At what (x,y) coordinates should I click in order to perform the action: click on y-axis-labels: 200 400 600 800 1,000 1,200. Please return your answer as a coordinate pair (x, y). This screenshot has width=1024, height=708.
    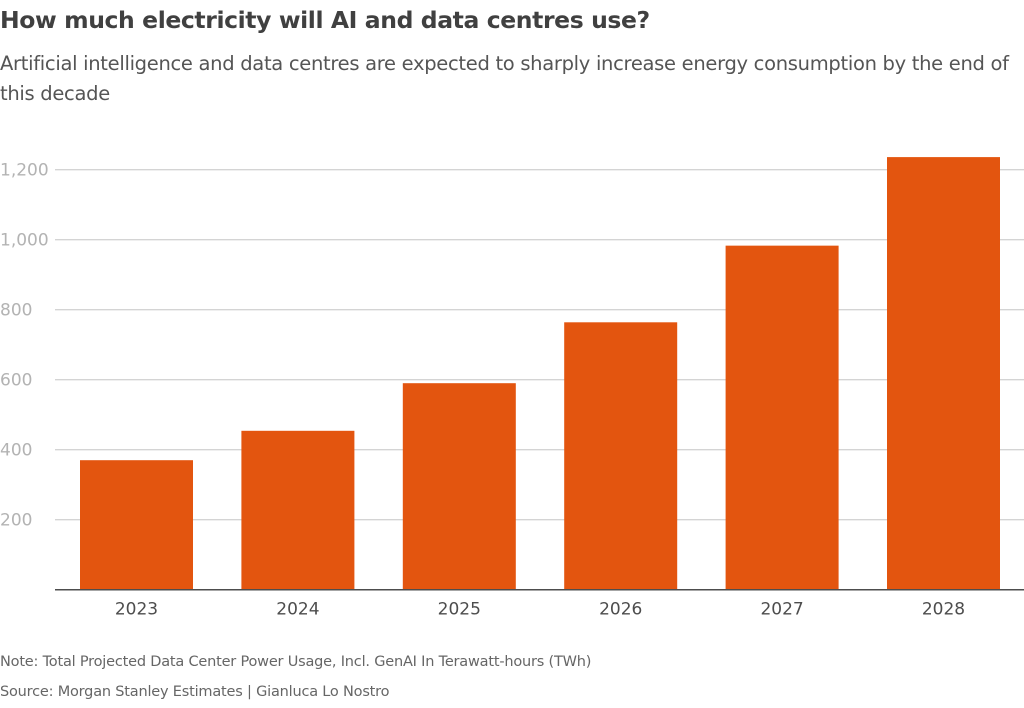
    Looking at the image, I should click on (24, 346).